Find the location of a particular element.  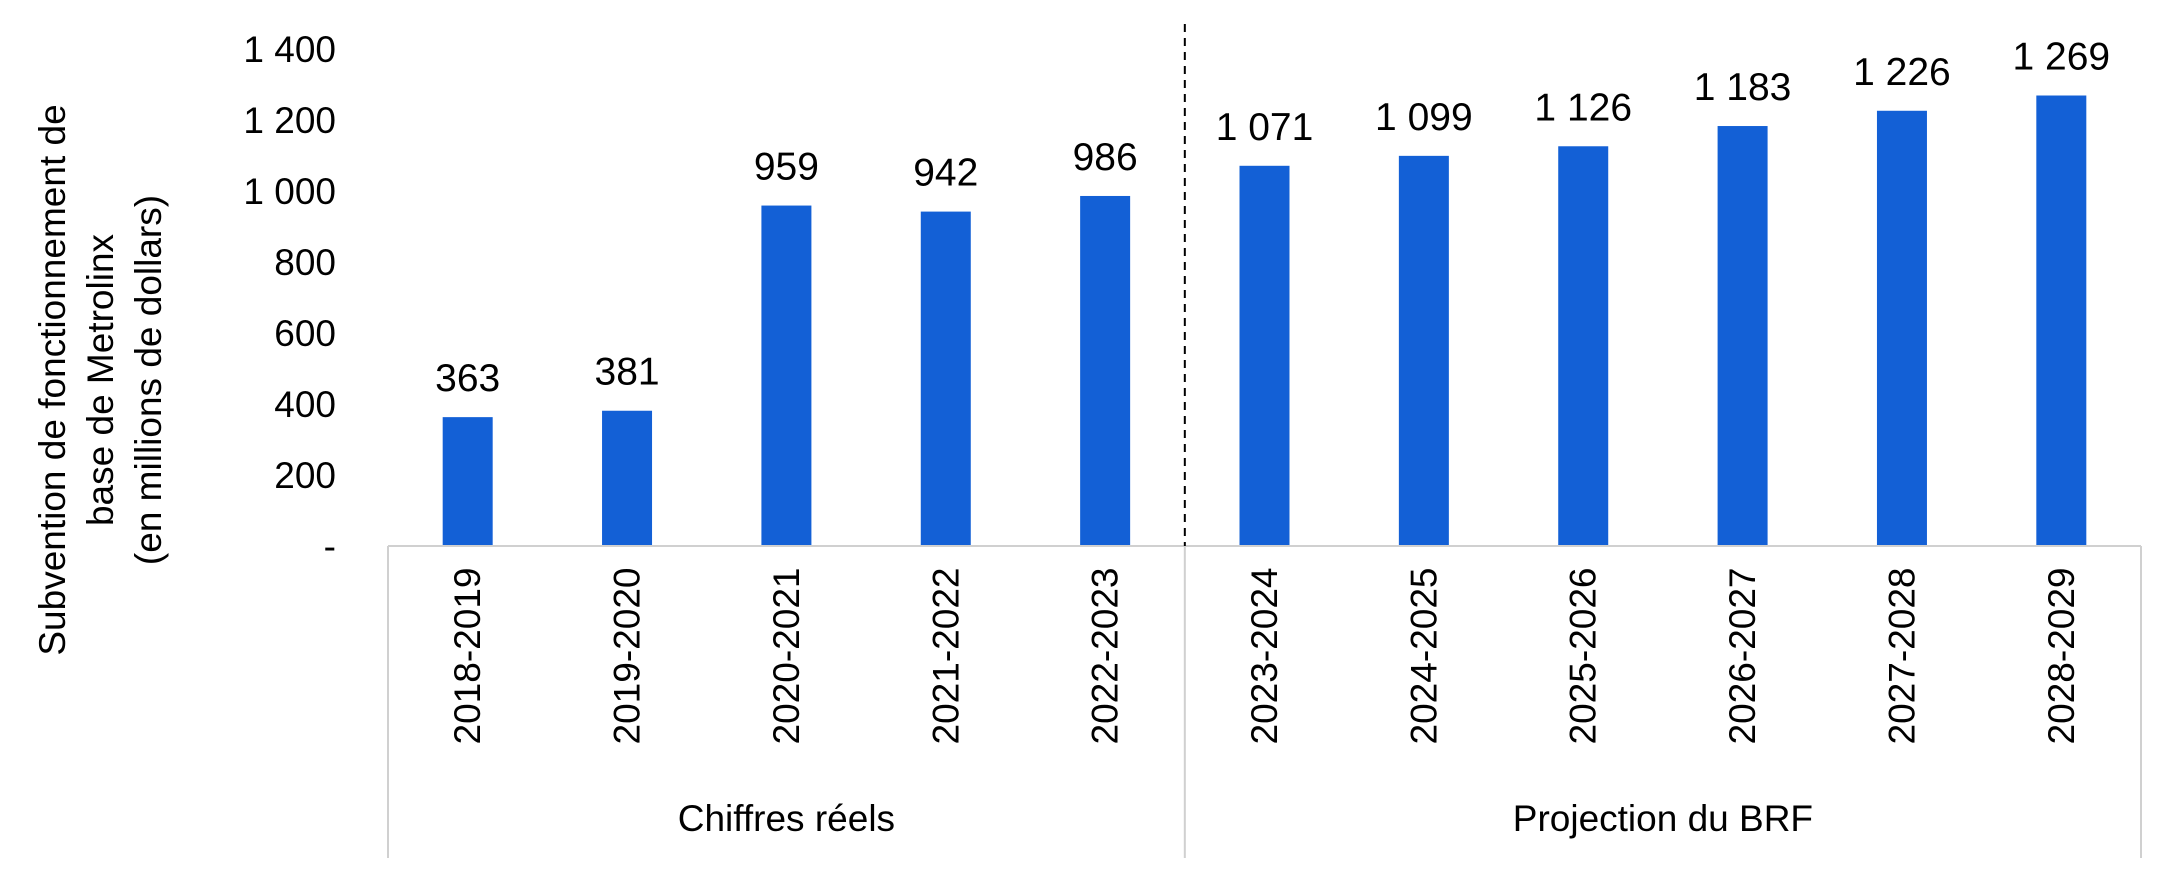

data-label: 959 is located at coordinates (786, 167).